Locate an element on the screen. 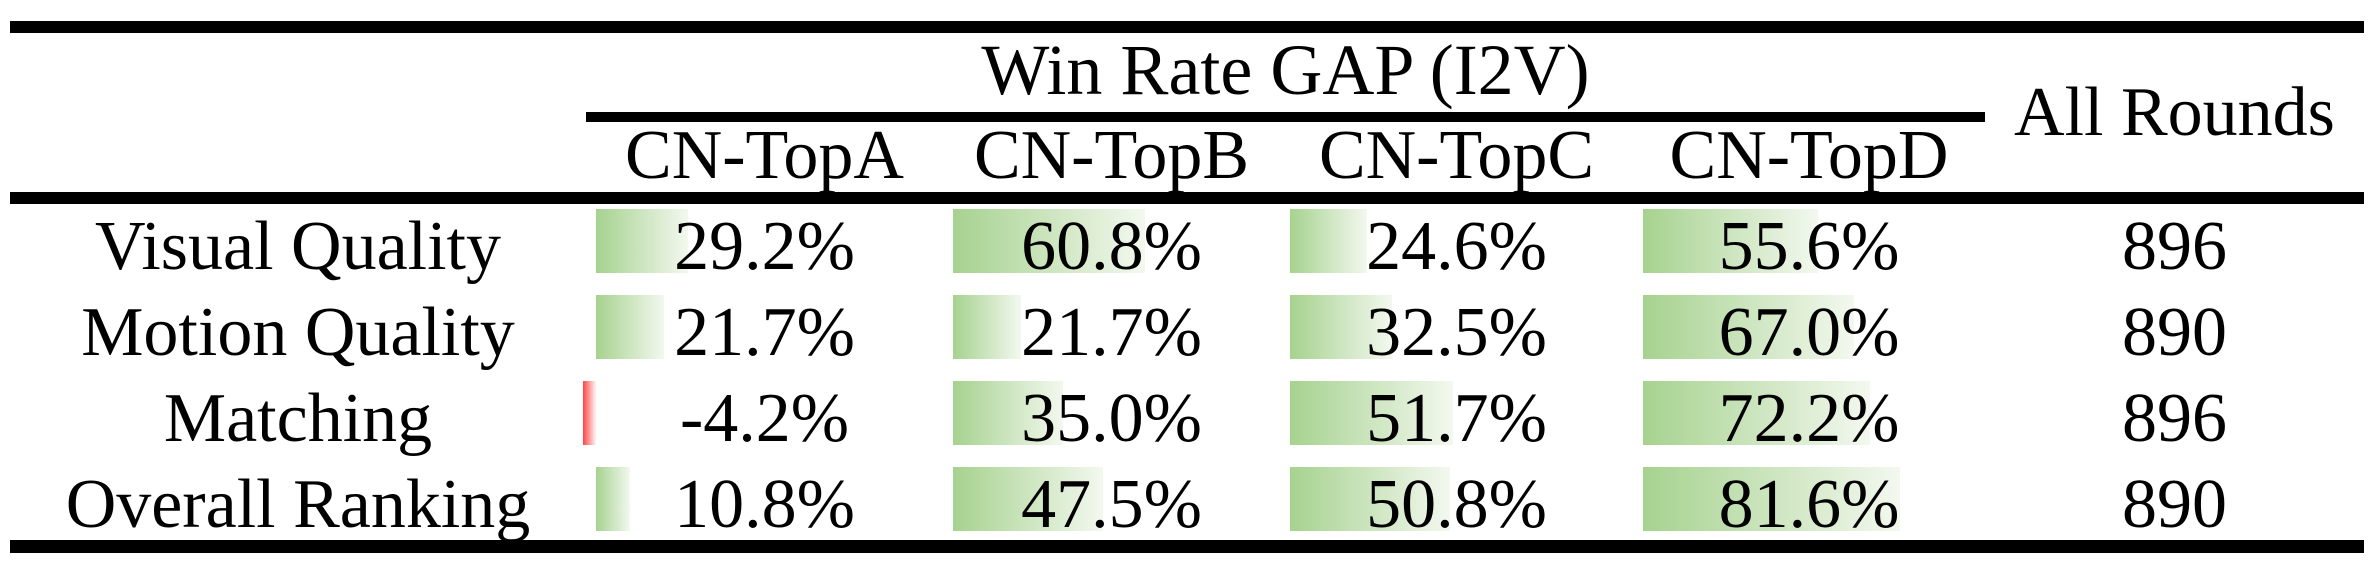 Image resolution: width=2374 pixels, height=570 pixels. value-text: 72.2% is located at coordinates (1809, 418).